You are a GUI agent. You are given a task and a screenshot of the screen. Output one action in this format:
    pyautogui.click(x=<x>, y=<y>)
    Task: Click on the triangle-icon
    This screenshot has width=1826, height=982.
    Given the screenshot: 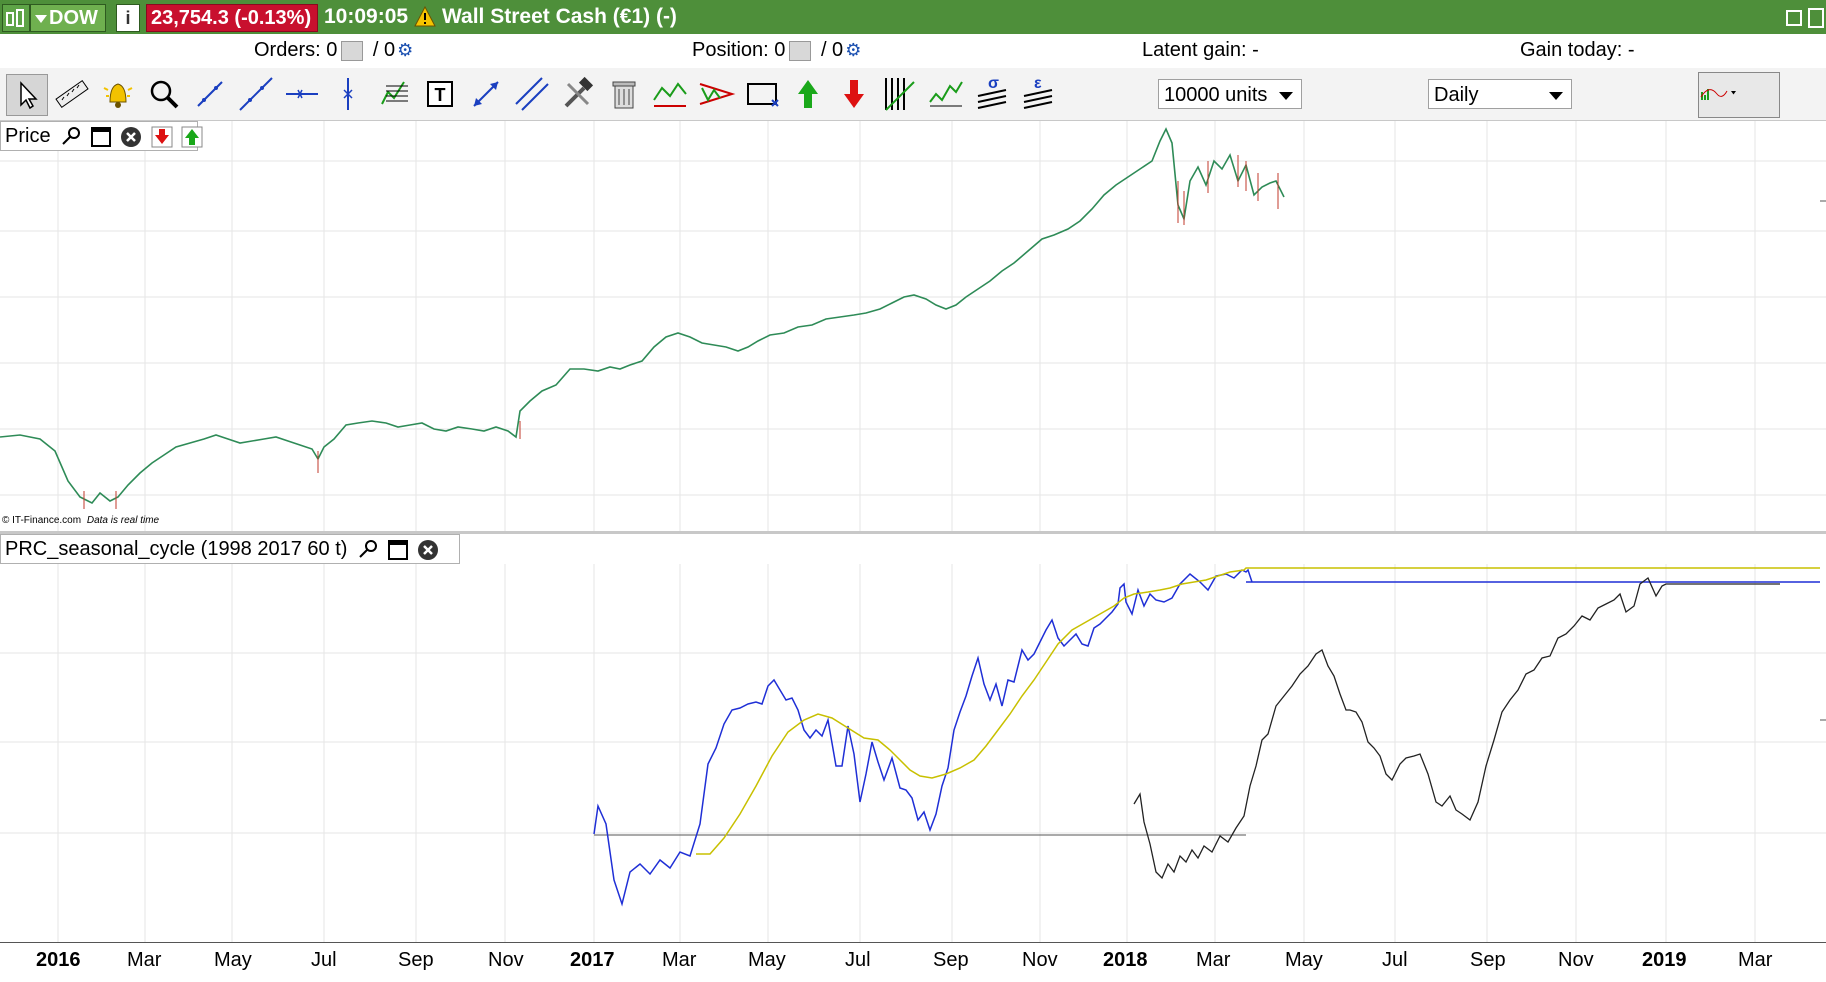 What is the action you would take?
    pyautogui.click(x=716, y=94)
    